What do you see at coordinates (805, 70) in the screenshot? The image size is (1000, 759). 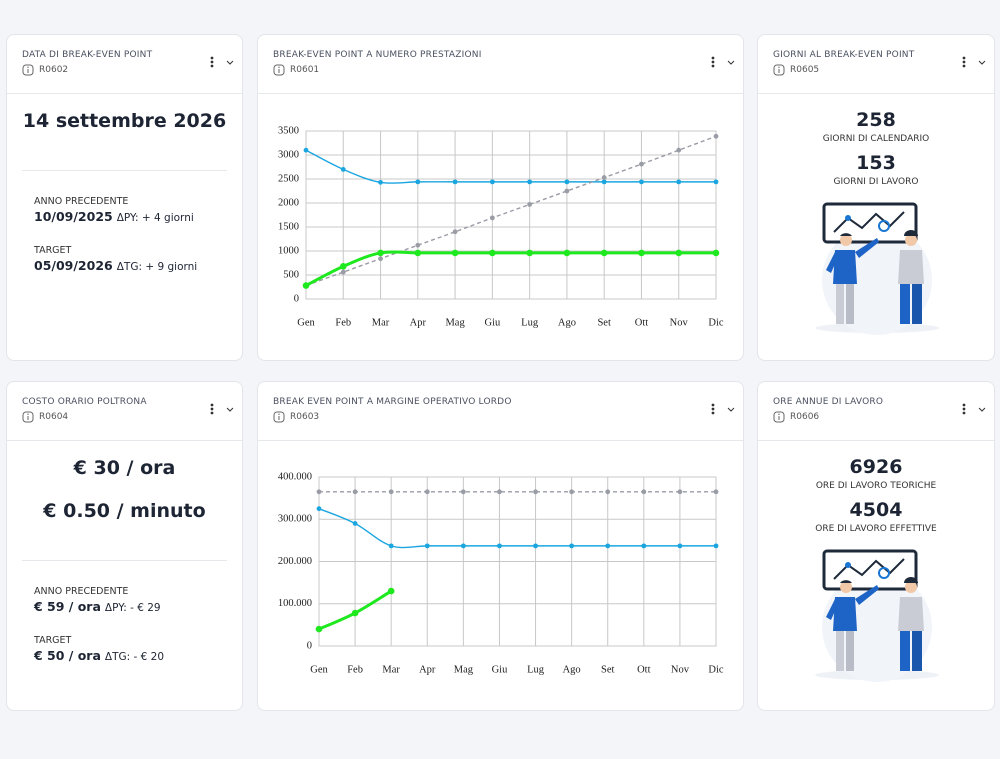 I see `card-code: R0605` at bounding box center [805, 70].